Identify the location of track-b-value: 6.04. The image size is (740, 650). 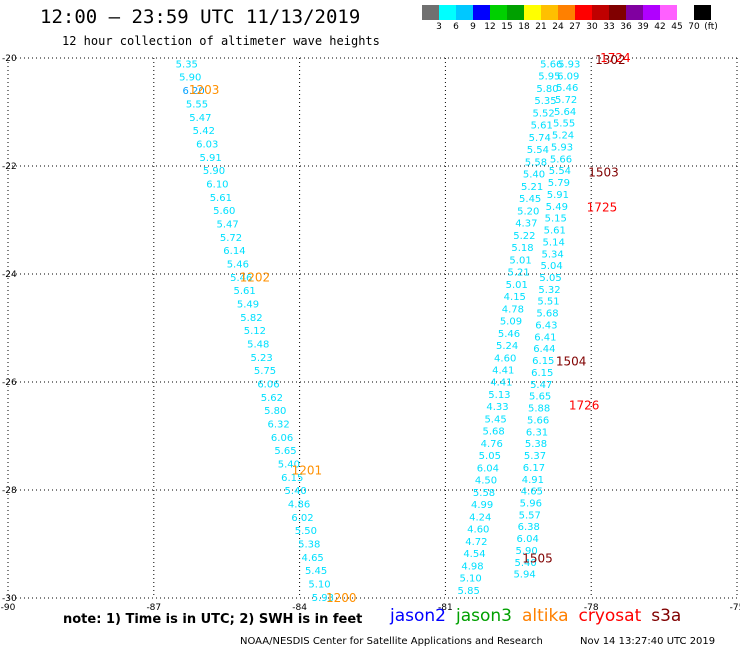
(488, 468).